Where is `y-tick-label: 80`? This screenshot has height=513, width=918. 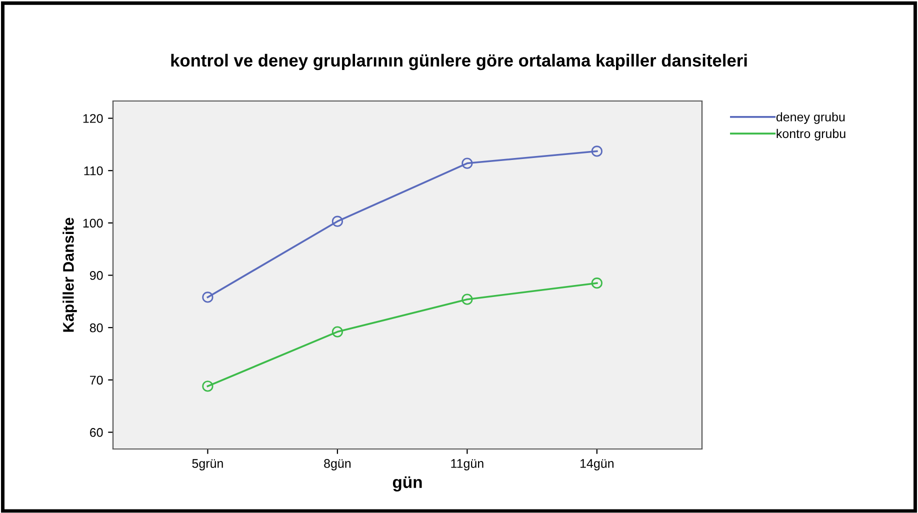
y-tick-label: 80 is located at coordinates (96, 327).